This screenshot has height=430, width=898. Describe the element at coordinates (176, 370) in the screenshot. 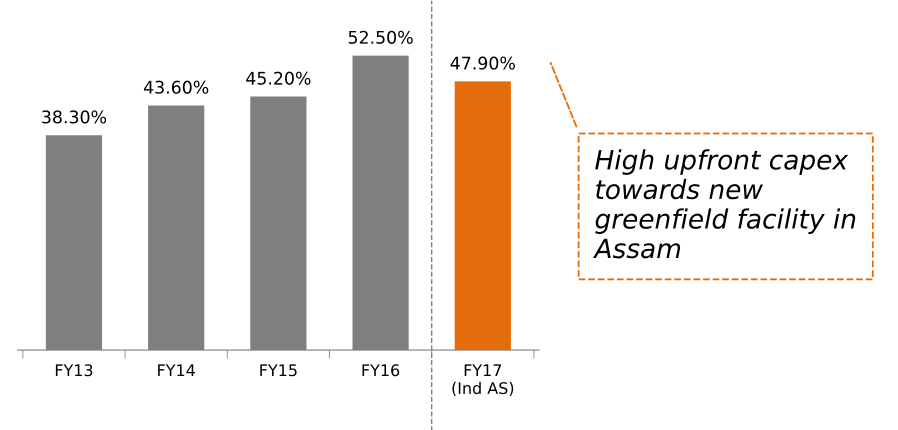

I see `x-tick-label: FY14` at that location.